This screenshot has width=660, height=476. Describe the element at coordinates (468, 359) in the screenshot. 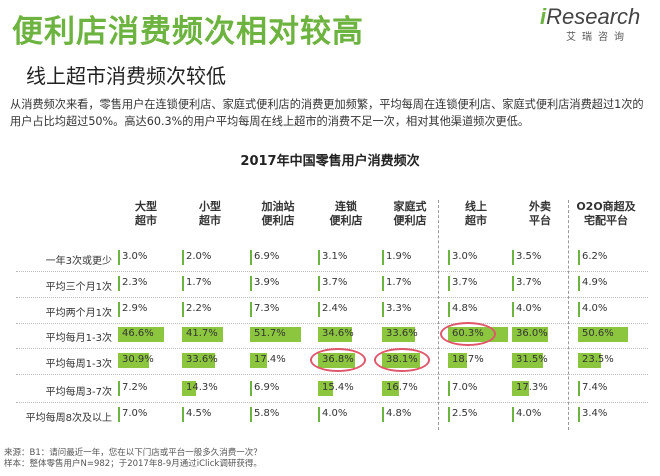

I see `value-label: 18.7%` at that location.